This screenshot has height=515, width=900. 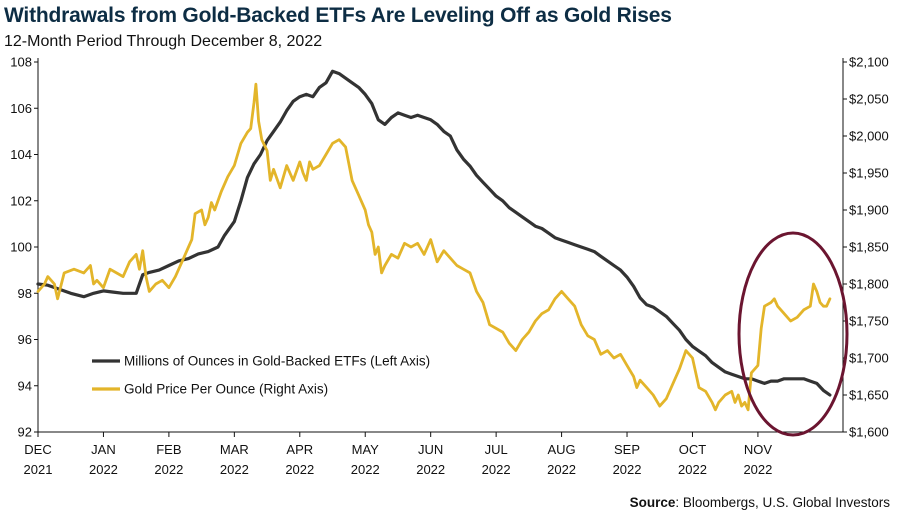 What do you see at coordinates (793, 334) in the screenshot?
I see `highlight-ellipse` at bounding box center [793, 334].